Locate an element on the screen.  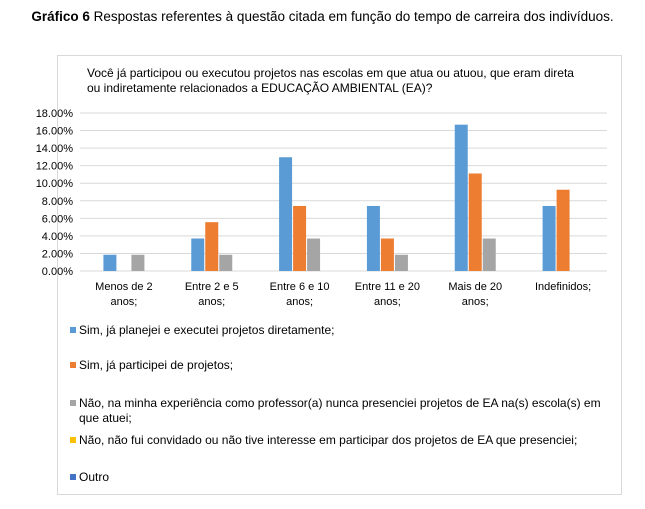
y-tick-label: 12.00% is located at coordinates (55, 167).